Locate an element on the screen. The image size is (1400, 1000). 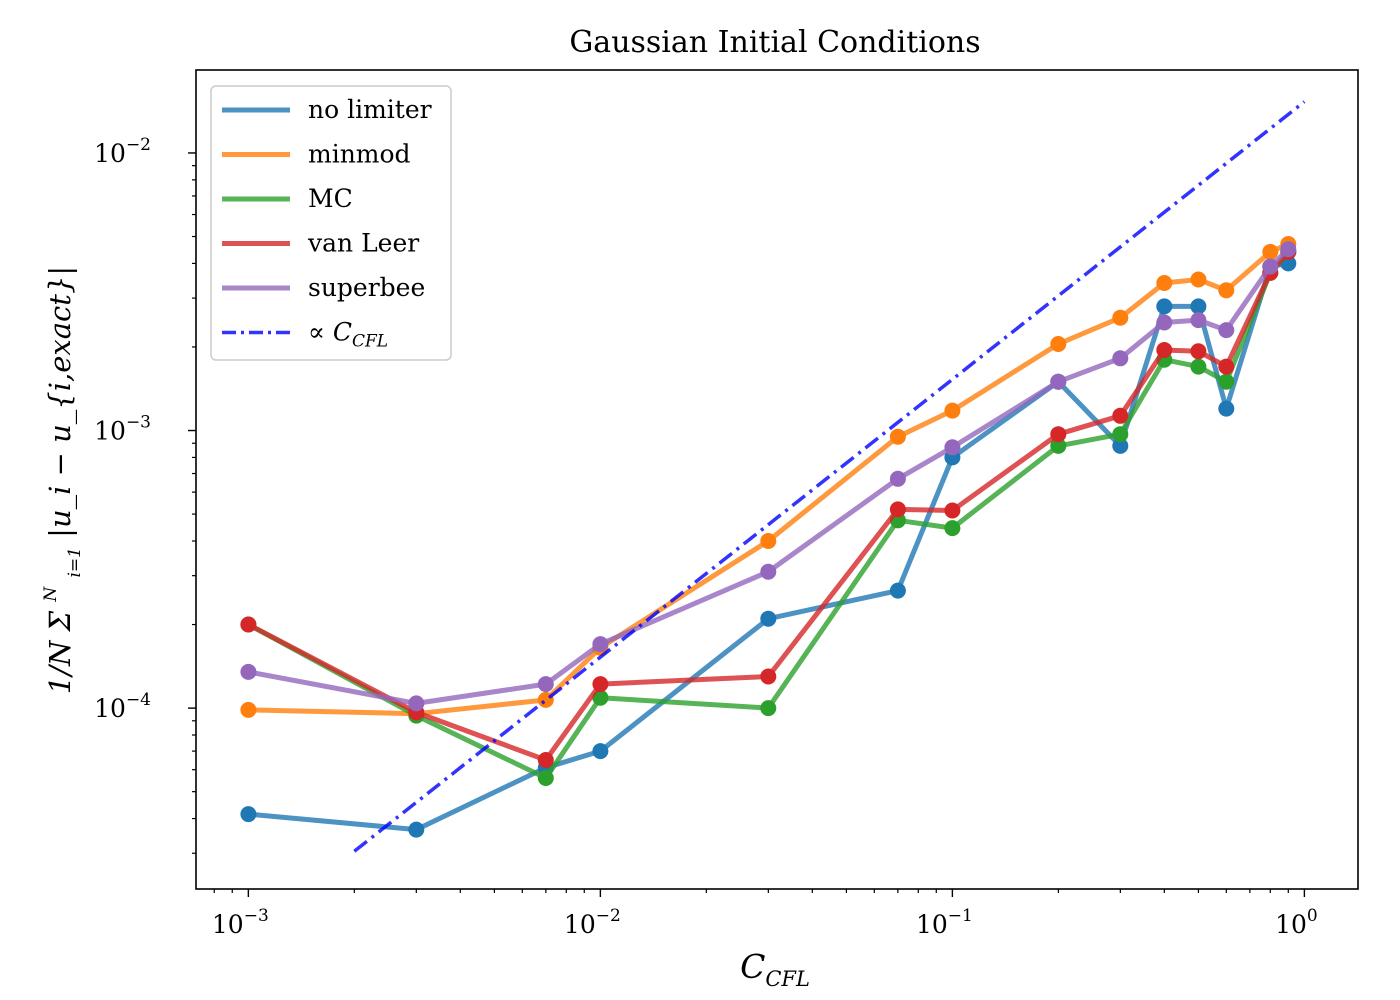
legend-label-van-leer: van Leer is located at coordinates (363, 243).